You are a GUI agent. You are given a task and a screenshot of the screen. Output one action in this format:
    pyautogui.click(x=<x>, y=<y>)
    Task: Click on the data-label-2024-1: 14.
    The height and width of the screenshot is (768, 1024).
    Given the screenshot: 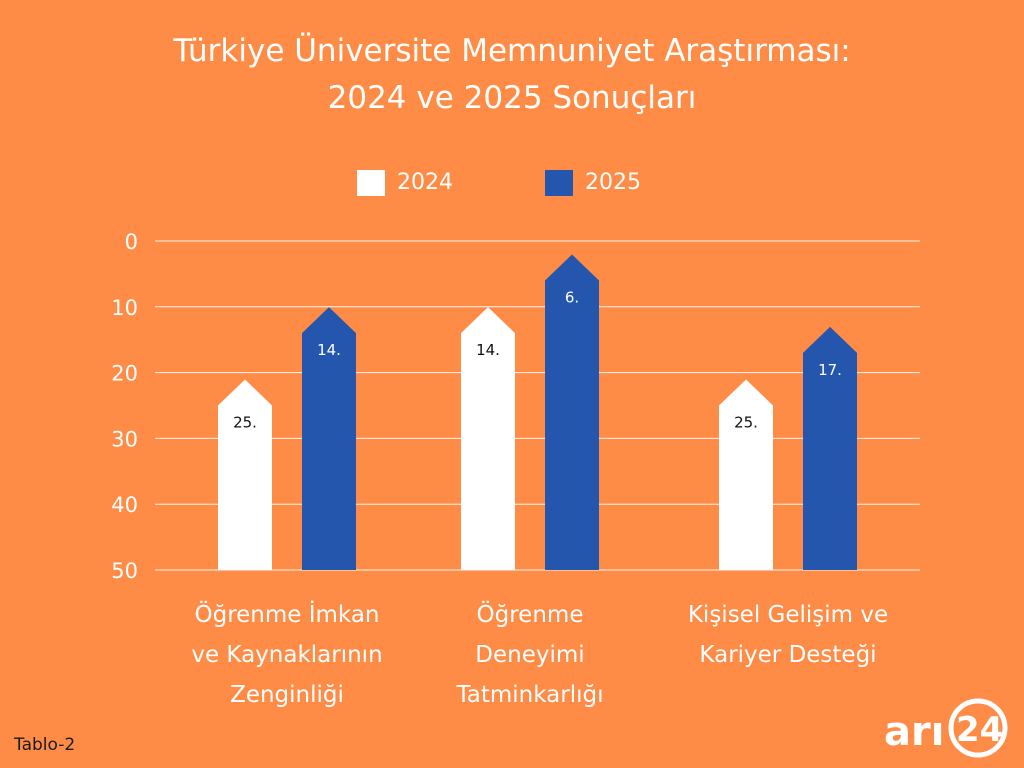 What is the action you would take?
    pyautogui.click(x=488, y=350)
    